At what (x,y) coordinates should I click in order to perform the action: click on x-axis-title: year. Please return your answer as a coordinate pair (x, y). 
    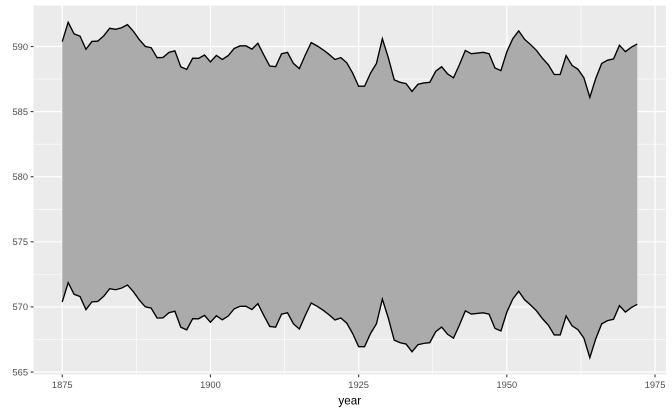
    Looking at the image, I should click on (349, 401).